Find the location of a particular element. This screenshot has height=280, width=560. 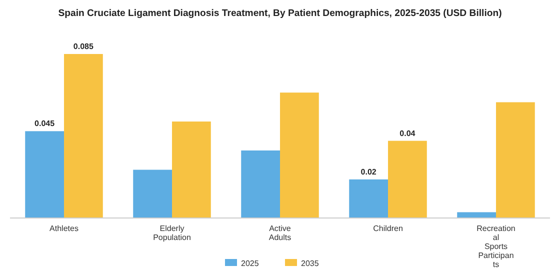

legend-label: 2035 is located at coordinates (310, 263).